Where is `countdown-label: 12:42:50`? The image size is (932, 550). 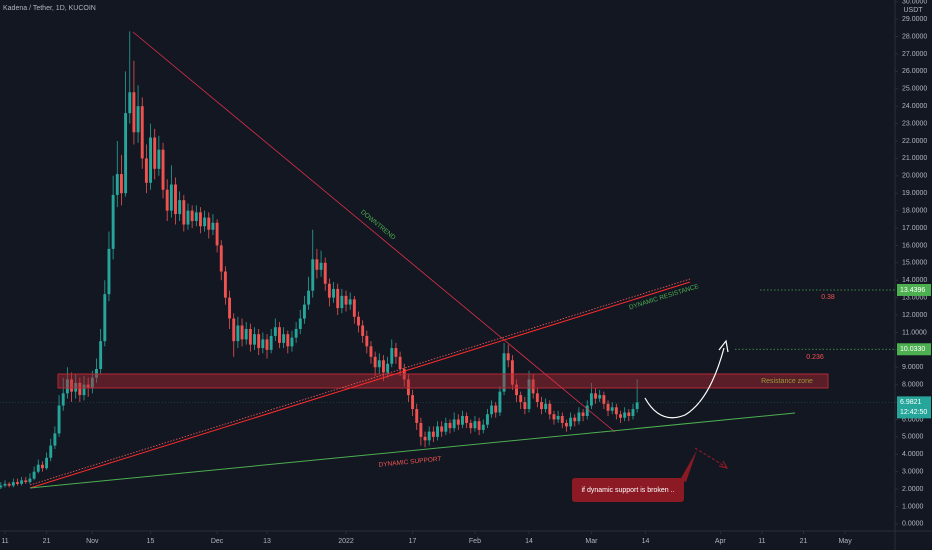
countdown-label: 12:42:50 is located at coordinates (913, 412).